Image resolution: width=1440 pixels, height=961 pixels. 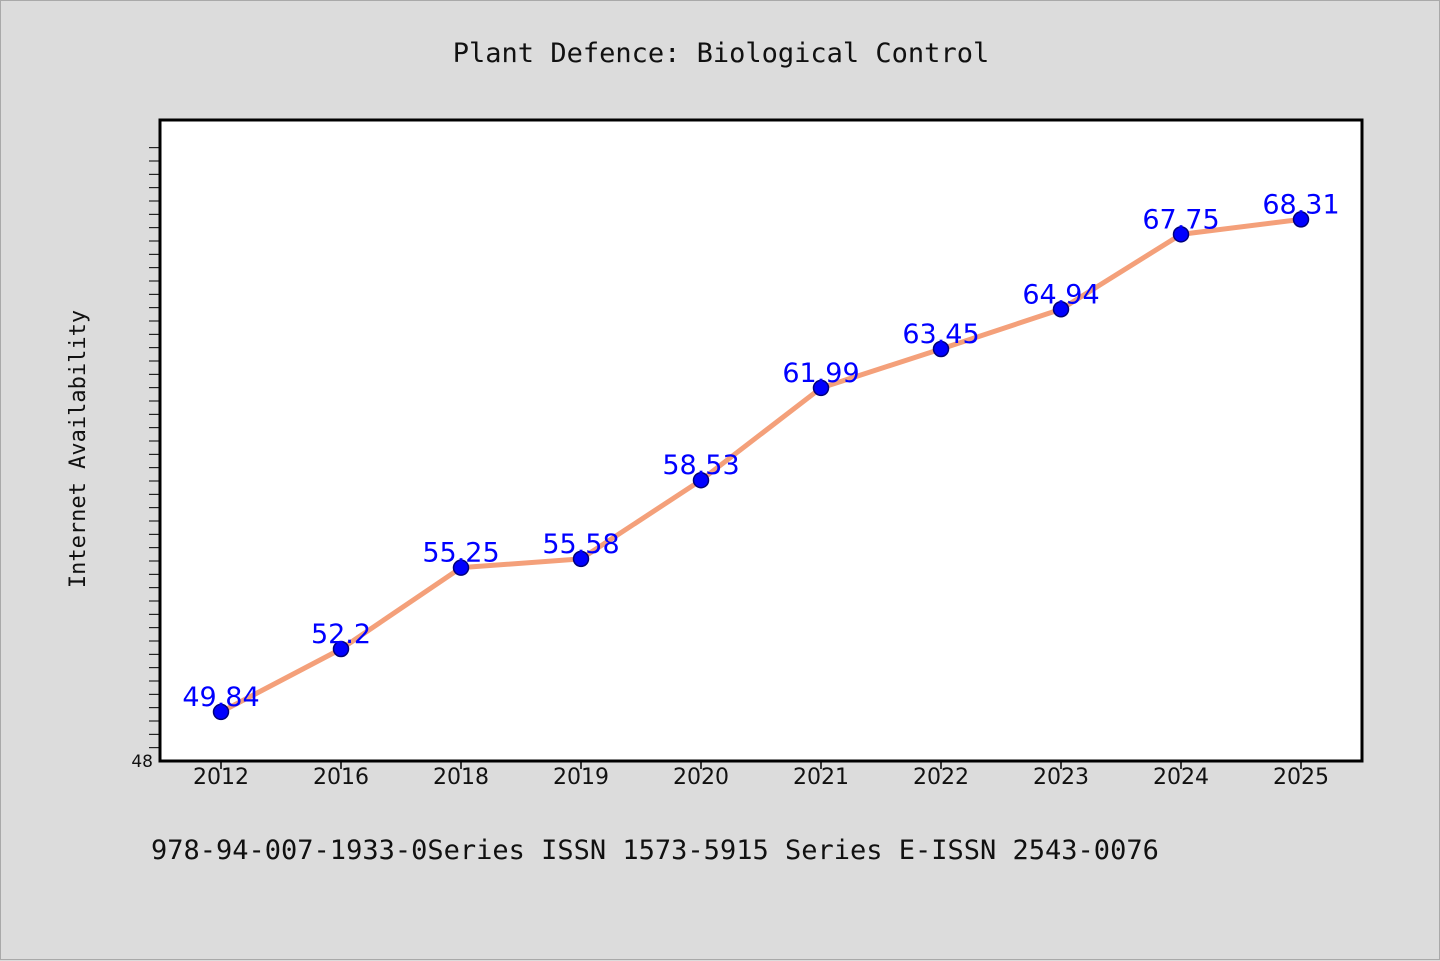 I want to click on y-axis-ticks, so click(x=155, y=448).